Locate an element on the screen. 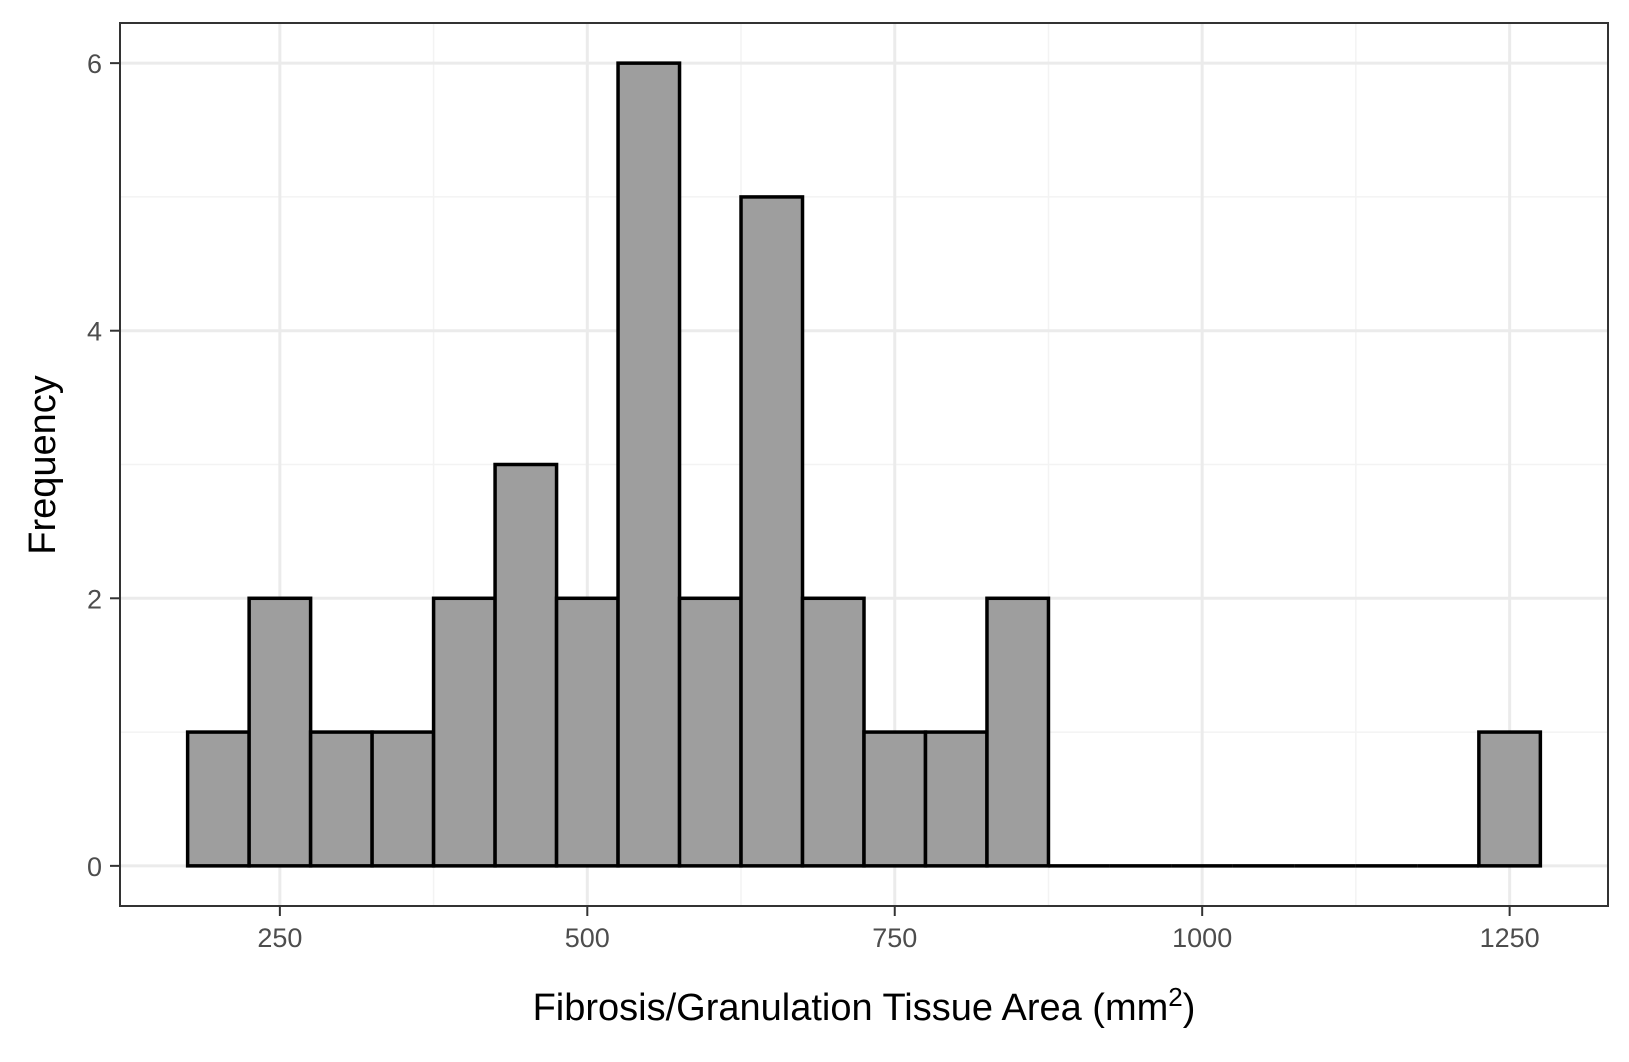 The width and height of the screenshot is (1629, 1062). x-tick-label: 1250 is located at coordinates (1510, 938).